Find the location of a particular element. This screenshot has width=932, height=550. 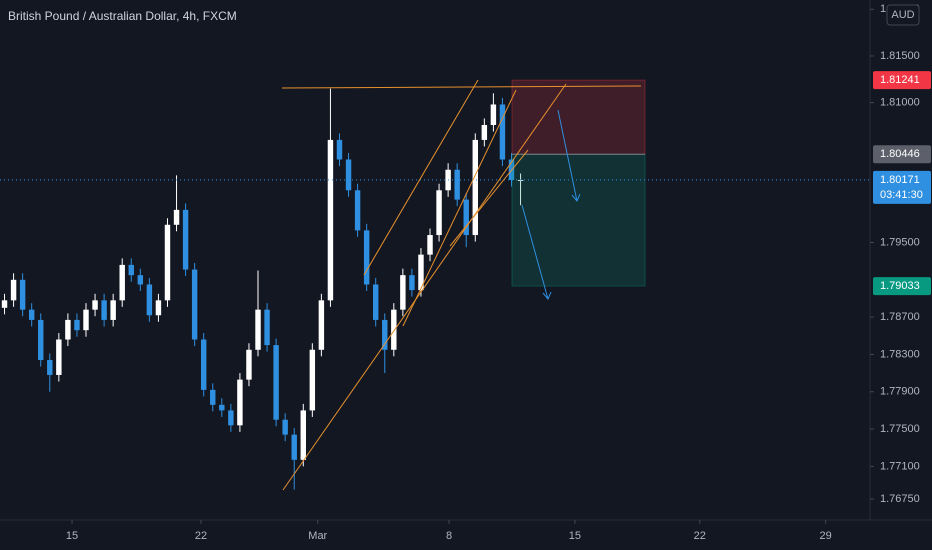

y-tick-label: 1.79500 is located at coordinates (900, 242).